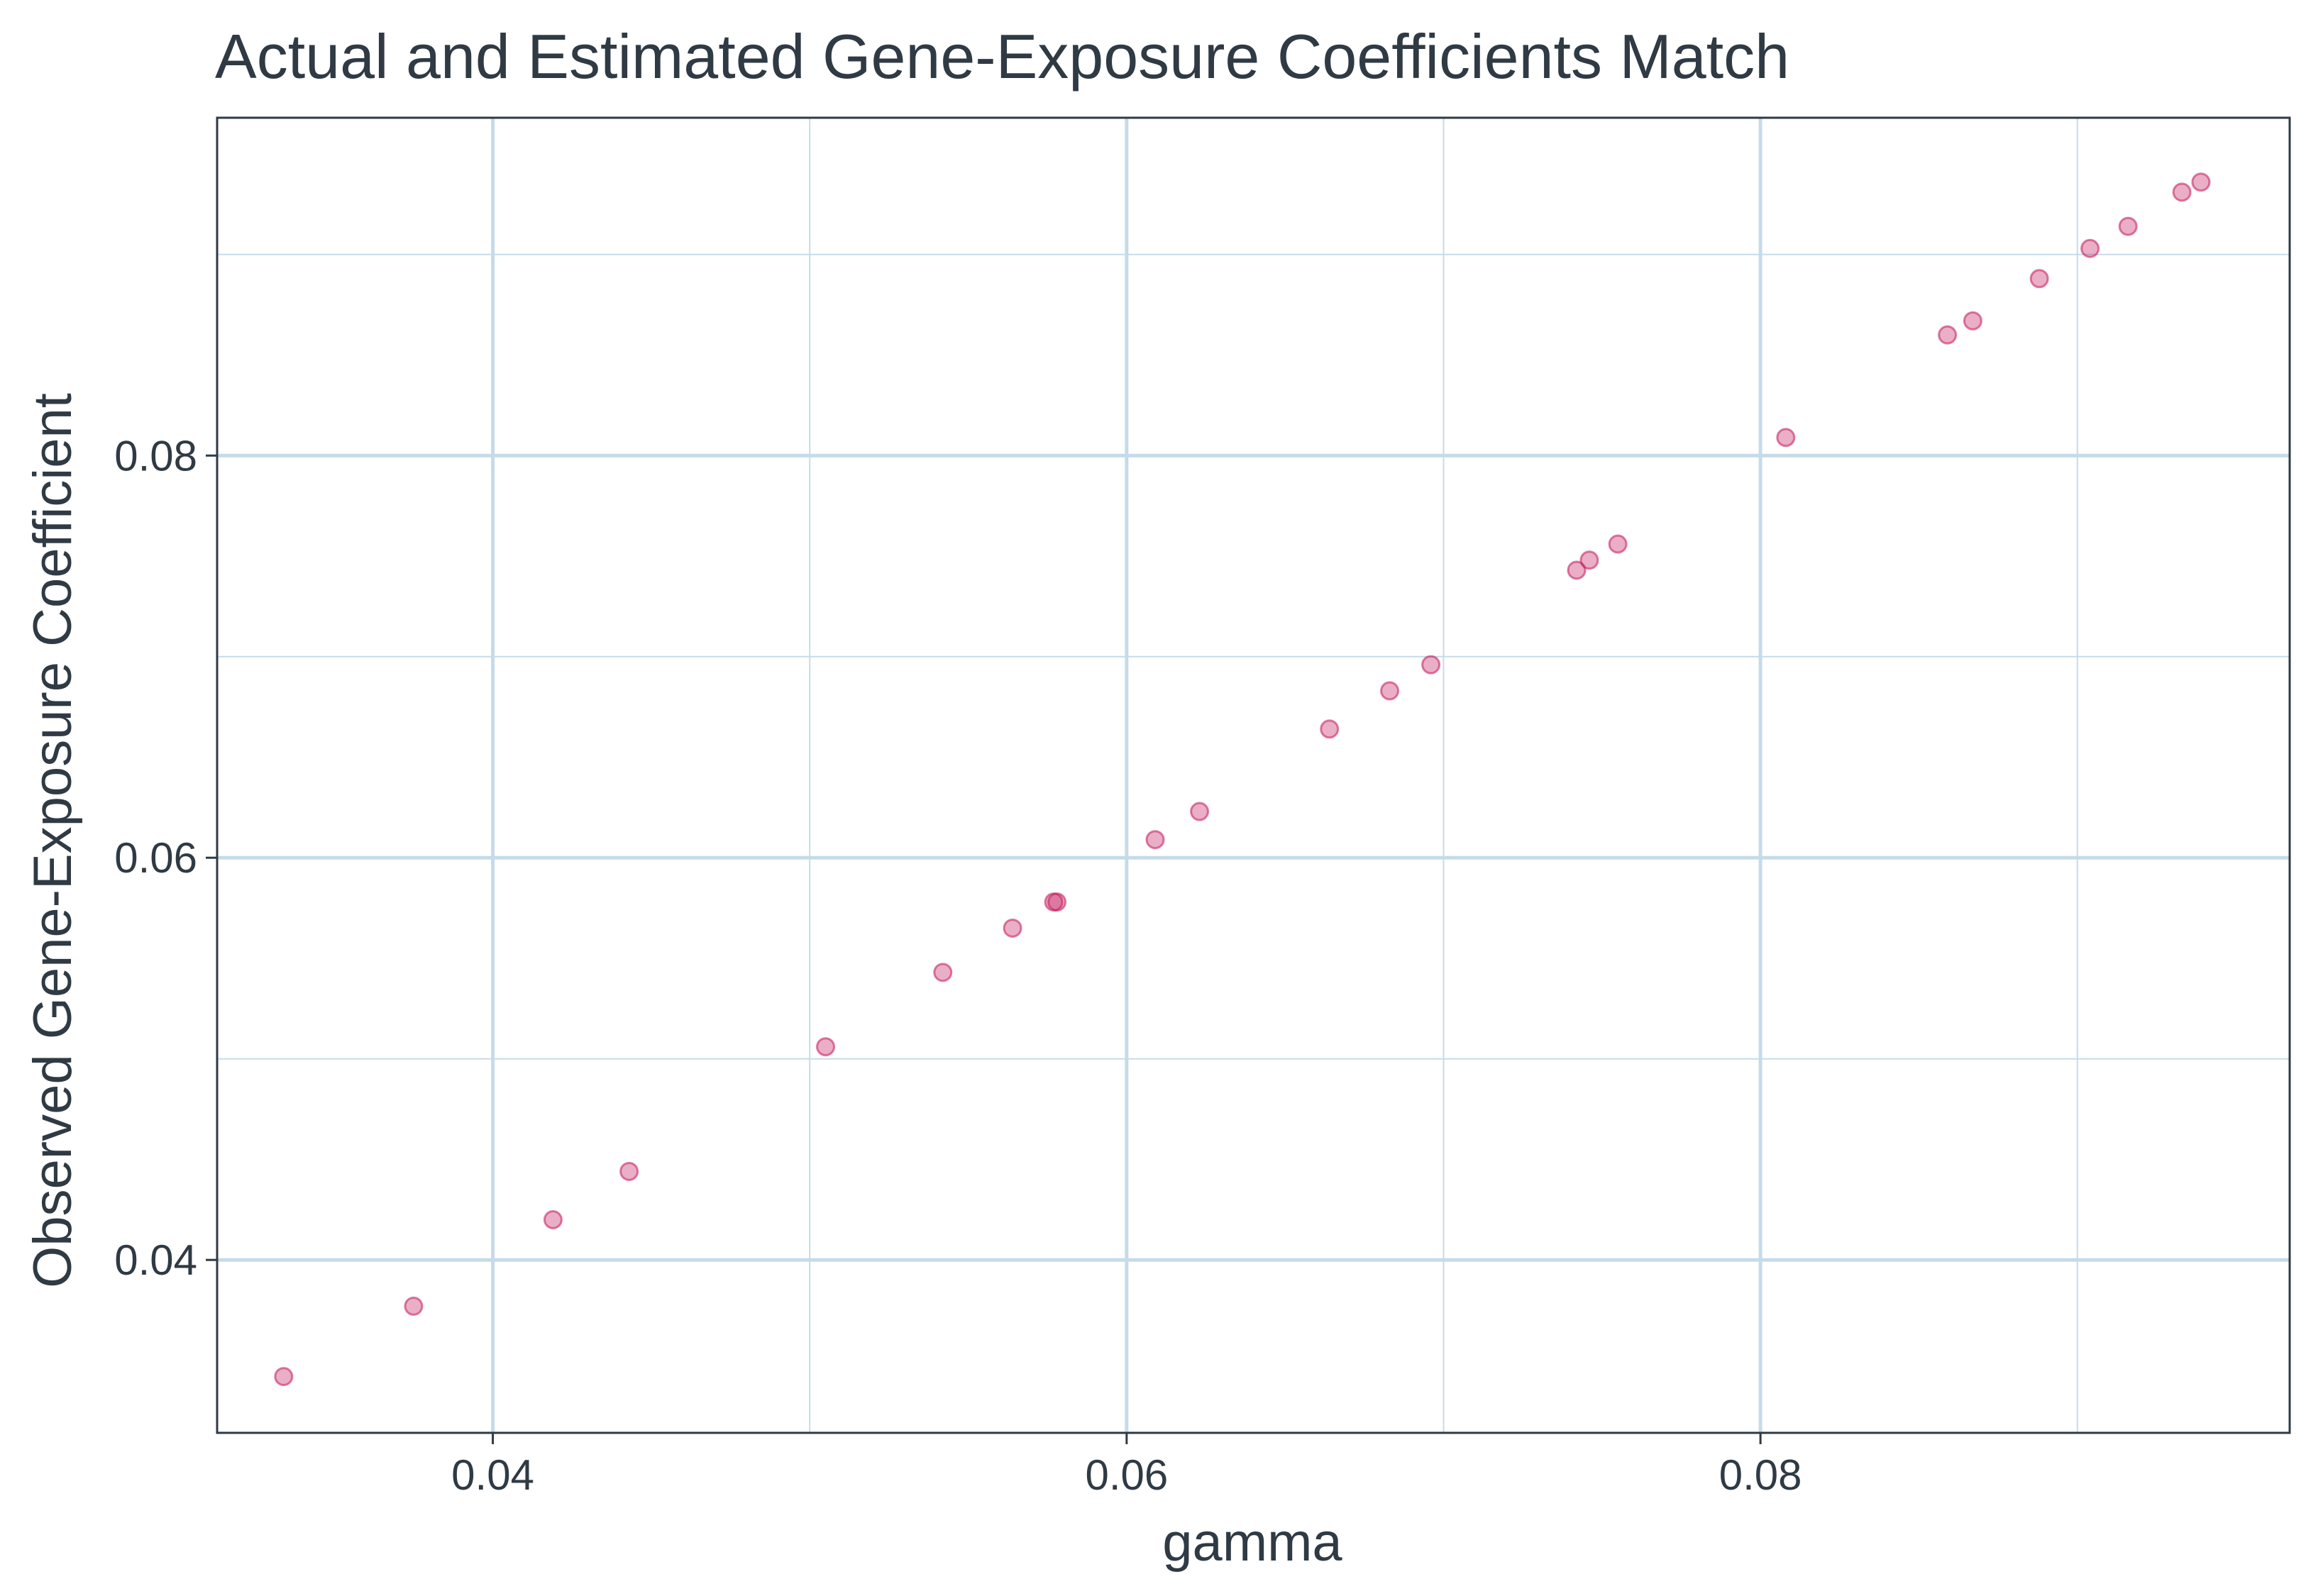 Image resolution: width=2306 pixels, height=1596 pixels. I want to click on x-tick-label: 0.06, so click(1127, 1475).